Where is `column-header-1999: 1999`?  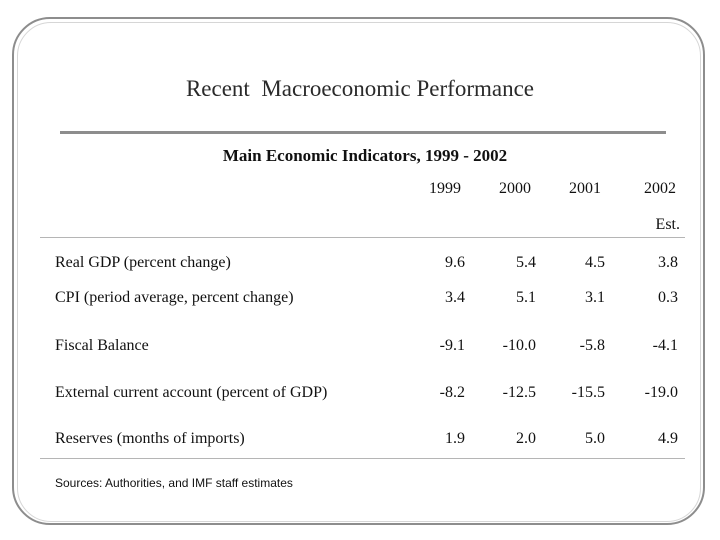
column-header-1999: 1999 is located at coordinates (445, 188).